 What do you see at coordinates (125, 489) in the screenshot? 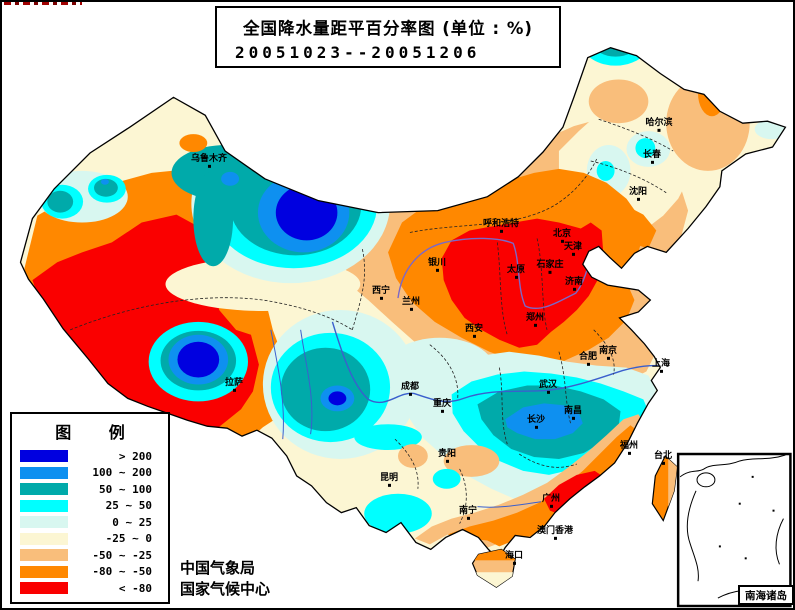
I see `legend-label: 50 ~ 100` at bounding box center [125, 489].